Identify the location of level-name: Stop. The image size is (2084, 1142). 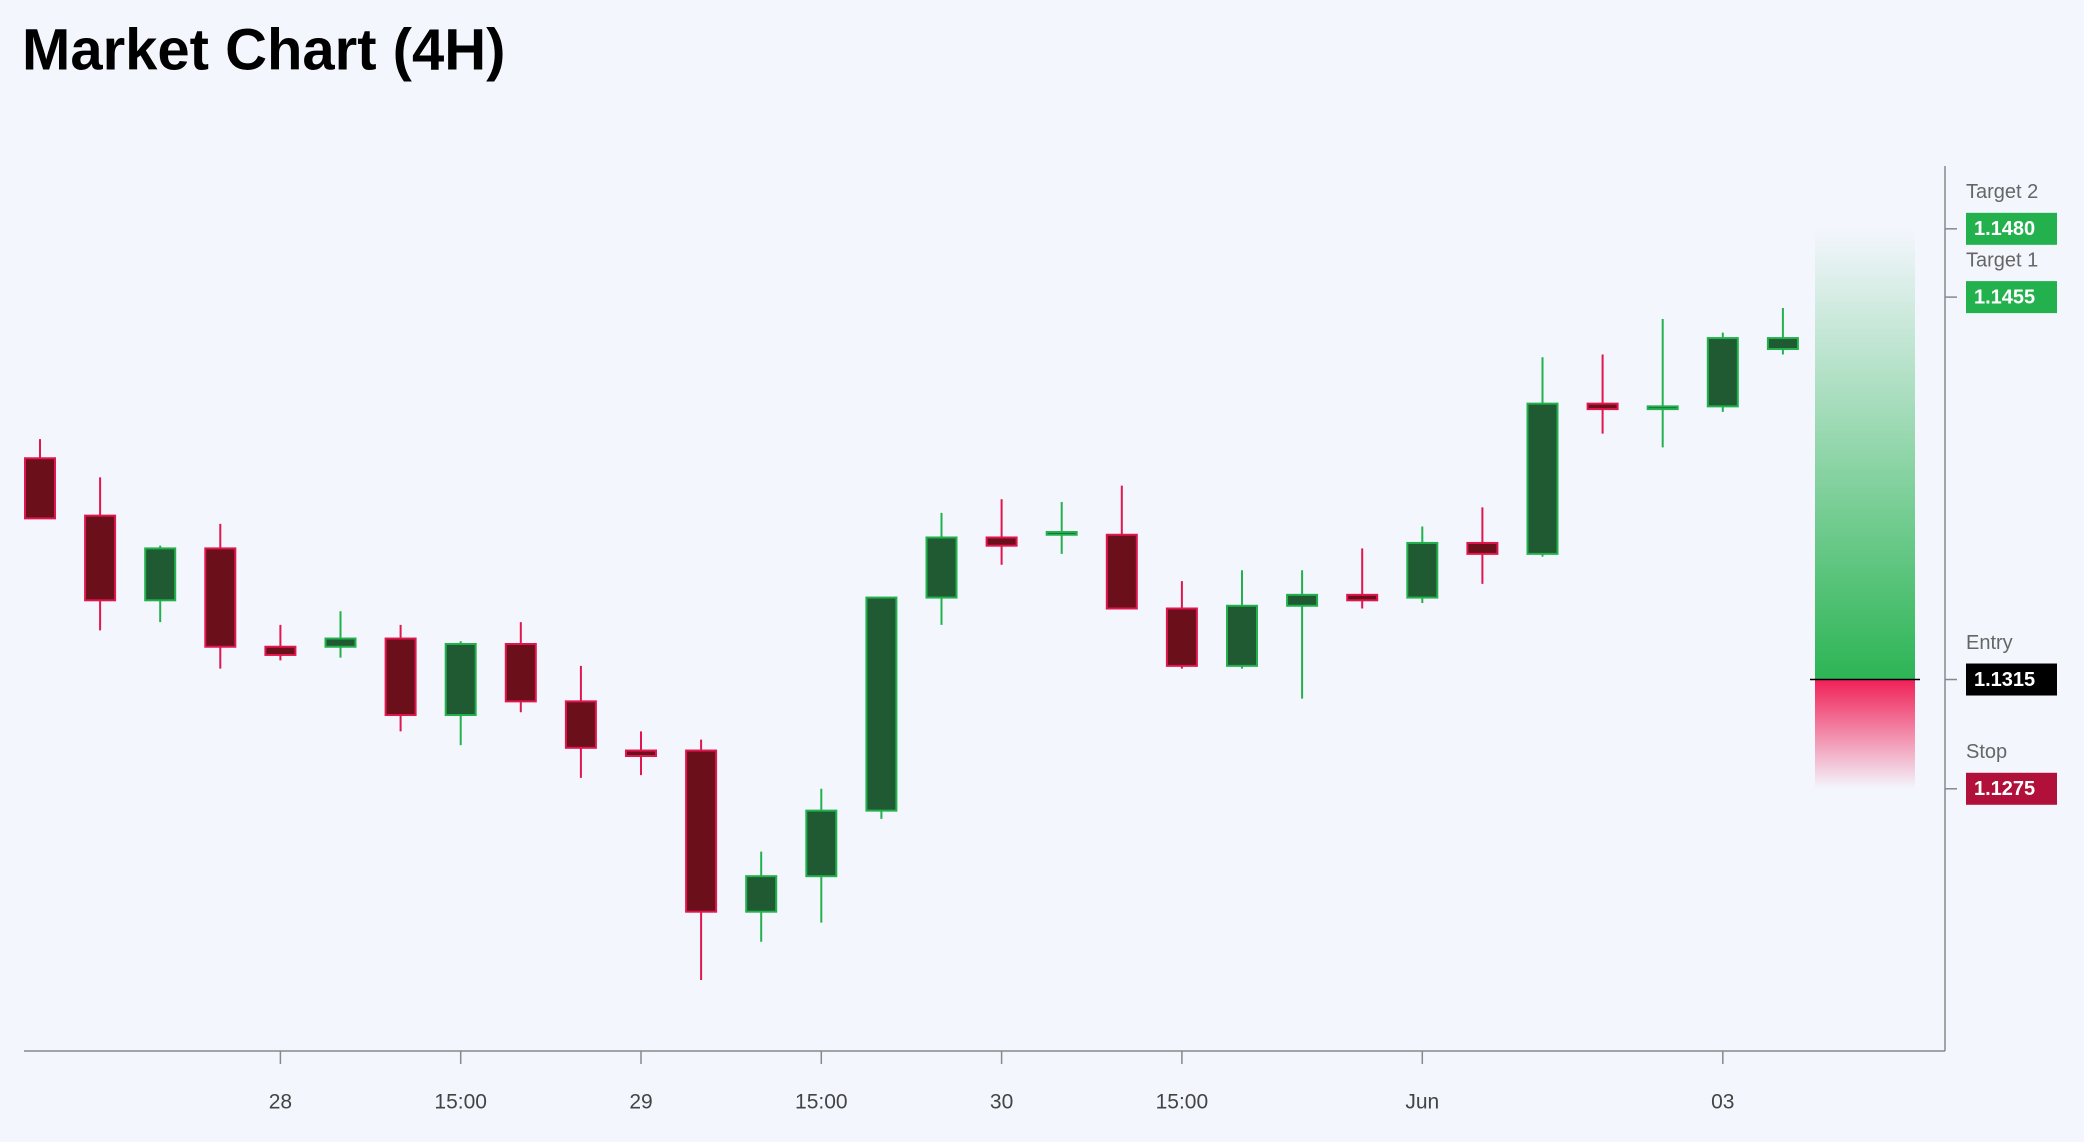
(1986, 752).